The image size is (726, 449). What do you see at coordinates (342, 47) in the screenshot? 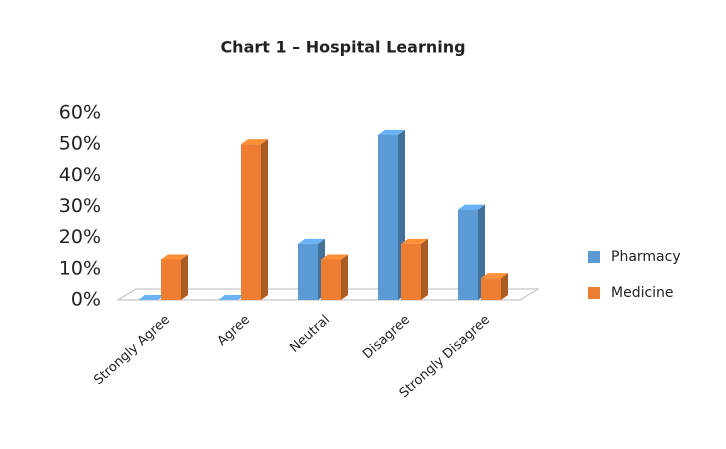
I see `chart-title: Chart 1 – Hospital Learning` at bounding box center [342, 47].